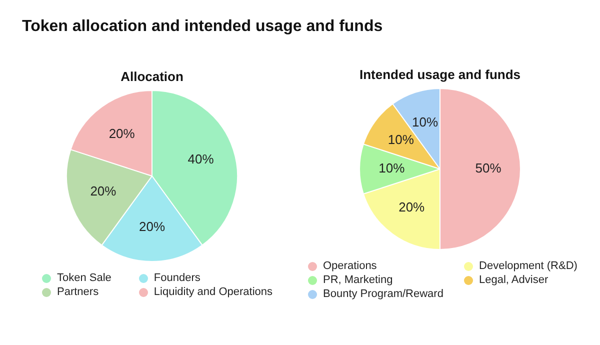  I want to click on legend-label: Legal, Adviser, so click(514, 280).